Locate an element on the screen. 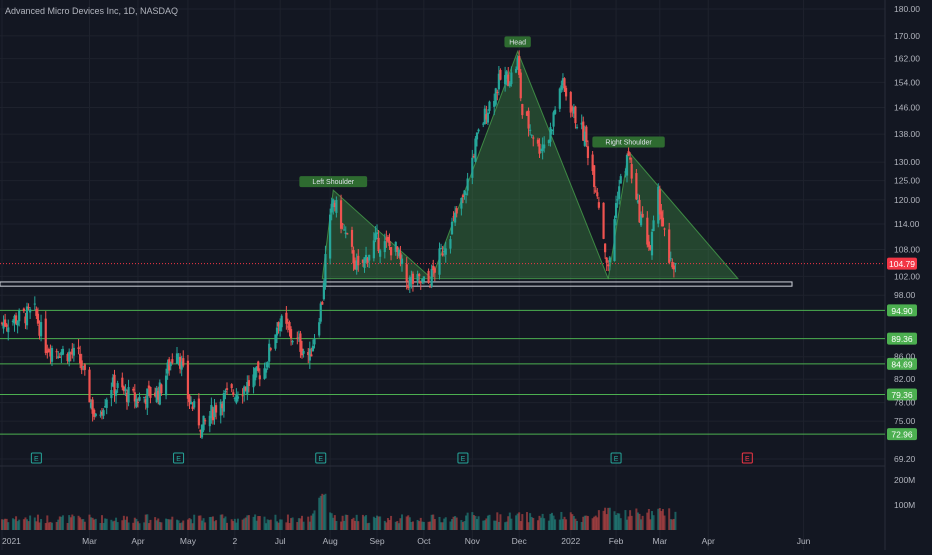  price-tick-label: 86.00 is located at coordinates (905, 357).